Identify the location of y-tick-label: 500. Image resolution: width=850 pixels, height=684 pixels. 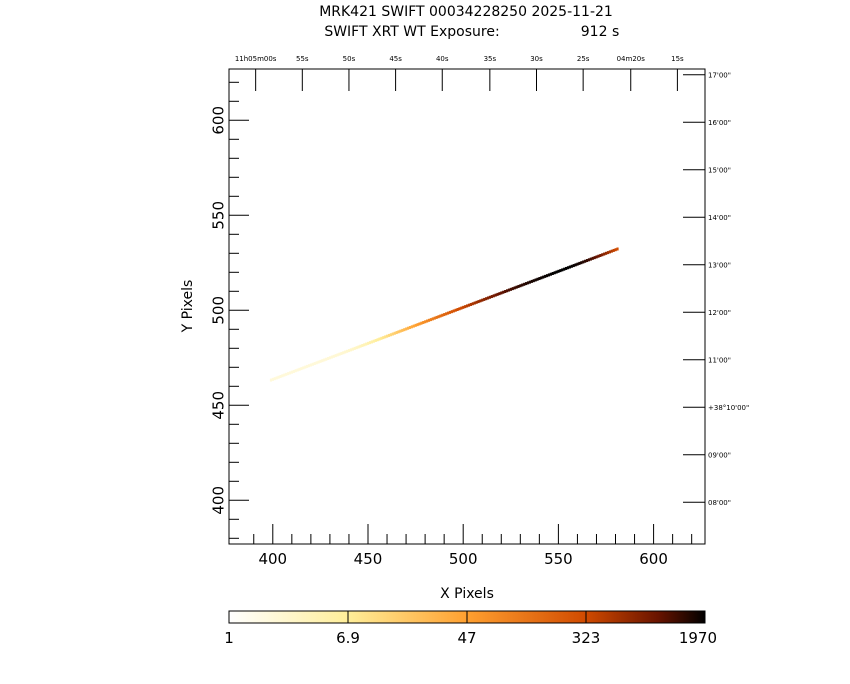
(219, 310).